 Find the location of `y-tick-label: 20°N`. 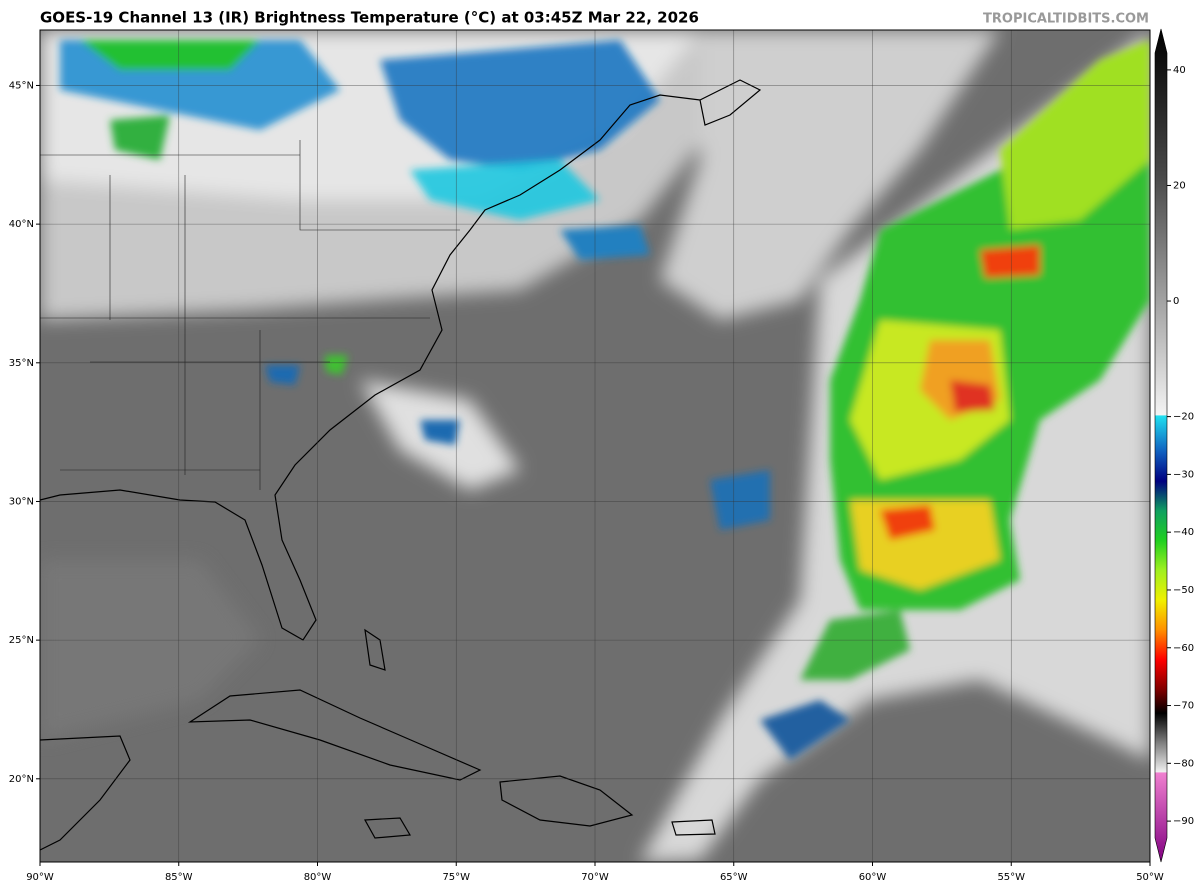

y-tick-label: 20°N is located at coordinates (21, 779).